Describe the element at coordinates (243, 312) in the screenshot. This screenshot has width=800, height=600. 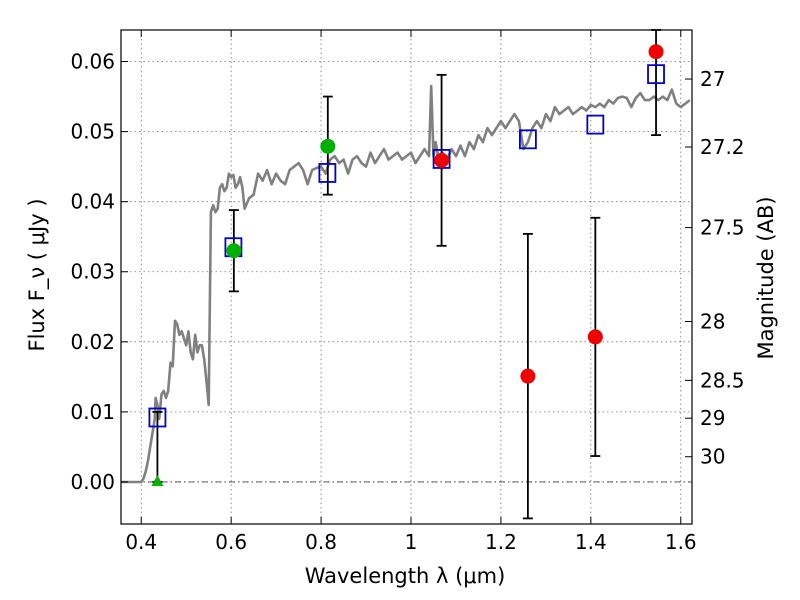
I see `green-points` at that location.